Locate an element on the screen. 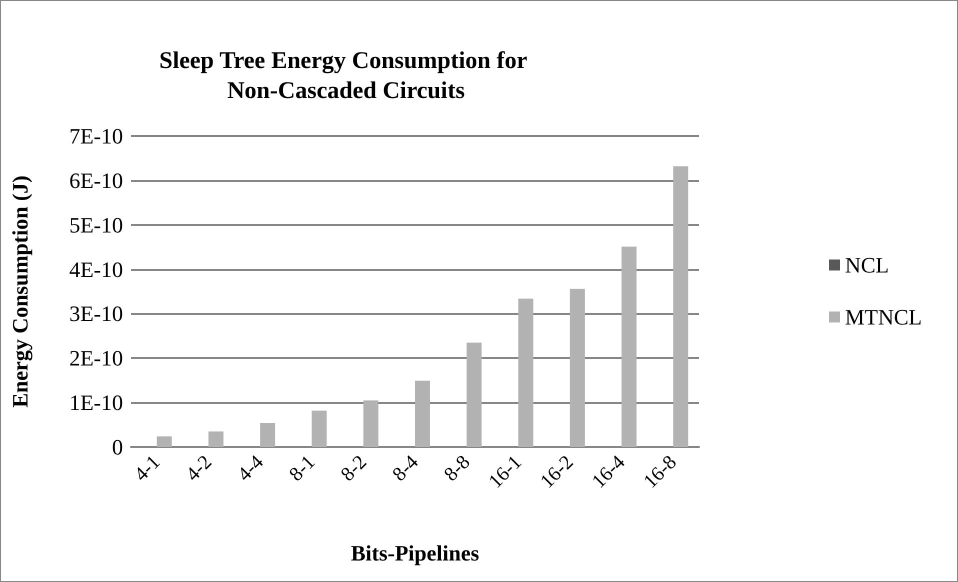 Image resolution: width=958 pixels, height=582 pixels. y-tick-label: 6E-10 is located at coordinates (96, 180).